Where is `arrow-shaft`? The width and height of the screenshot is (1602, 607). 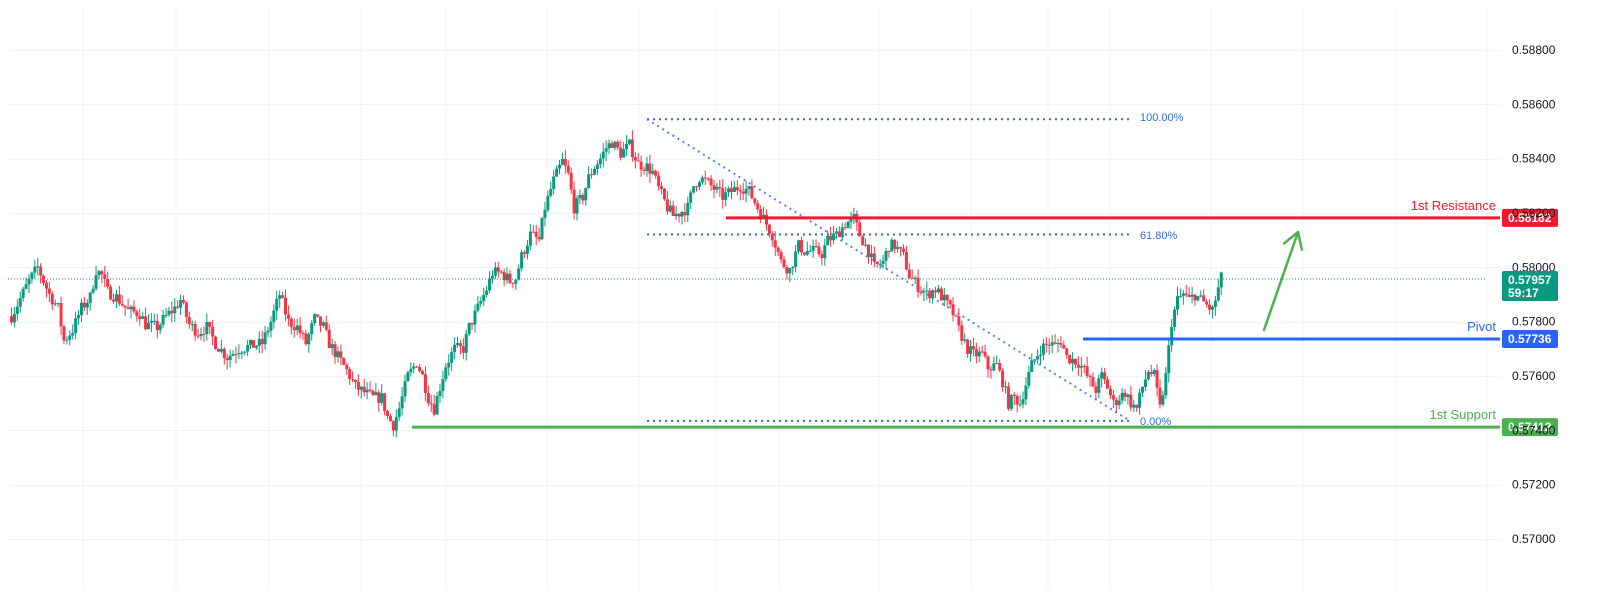
arrow-shaft is located at coordinates (1281, 281).